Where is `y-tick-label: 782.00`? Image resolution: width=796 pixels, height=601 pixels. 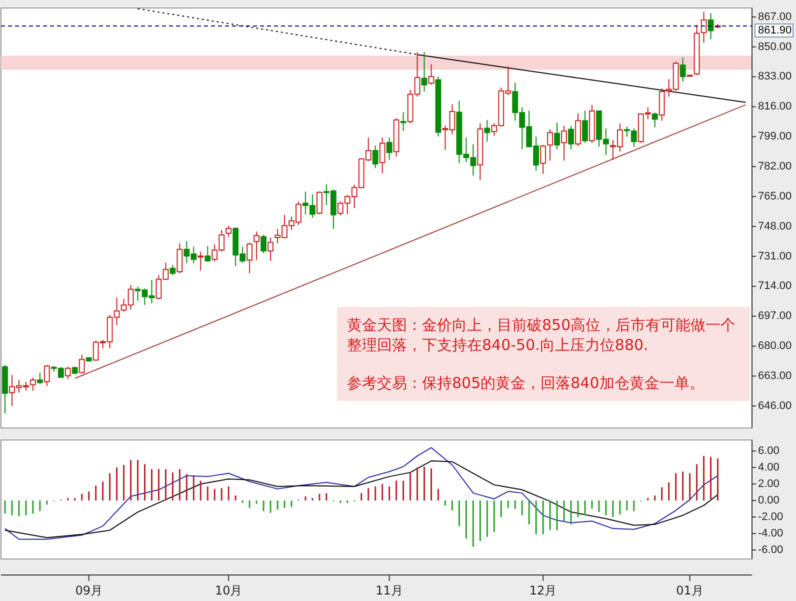
y-tick-label: 782.00 is located at coordinates (775, 166).